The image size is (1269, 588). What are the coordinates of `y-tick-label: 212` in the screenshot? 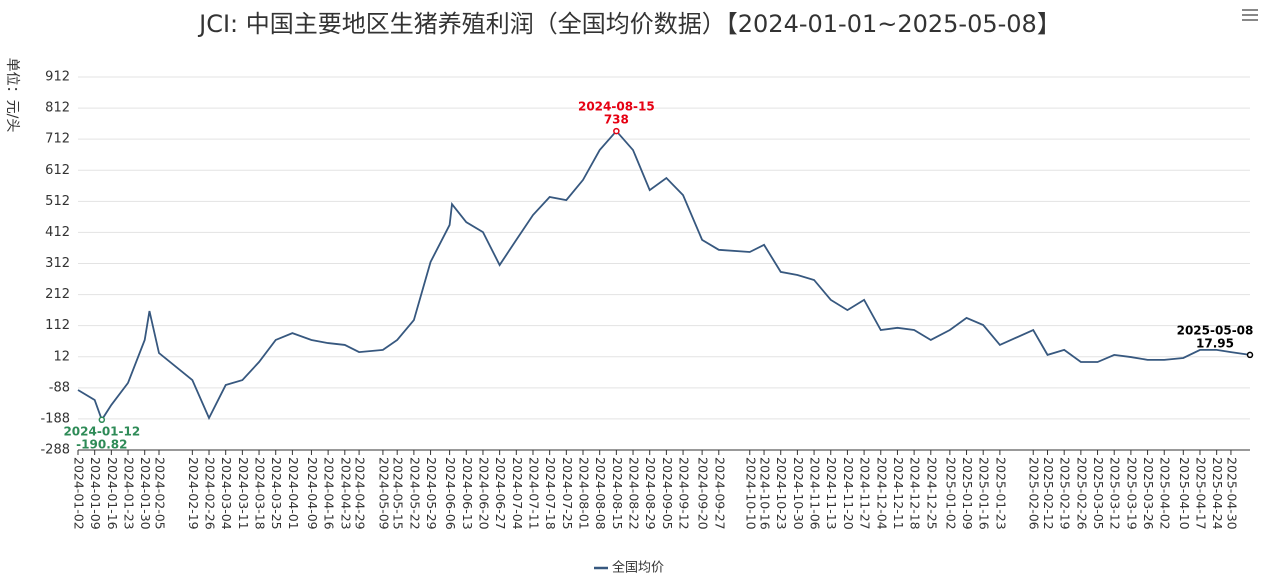 It's located at (57, 294).